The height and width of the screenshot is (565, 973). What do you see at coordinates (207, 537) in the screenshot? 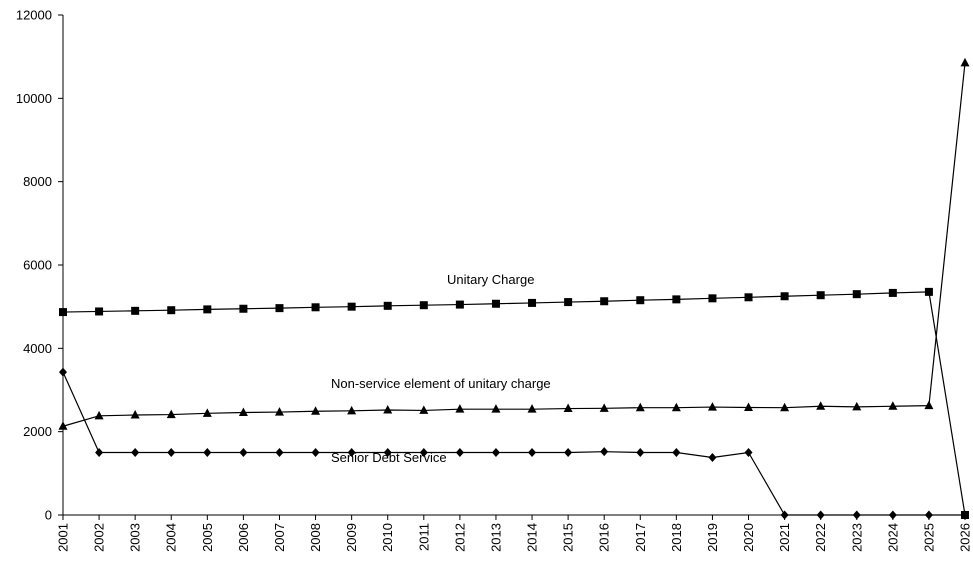
I see `x-tick-label: 2005` at bounding box center [207, 537].